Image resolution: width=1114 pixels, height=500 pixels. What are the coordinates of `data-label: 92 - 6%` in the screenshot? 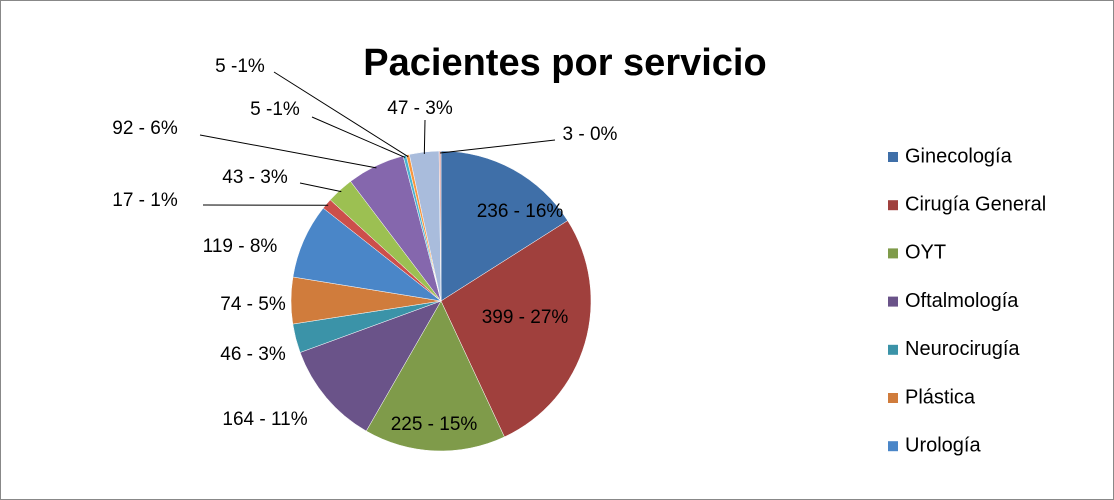 It's located at (145, 128).